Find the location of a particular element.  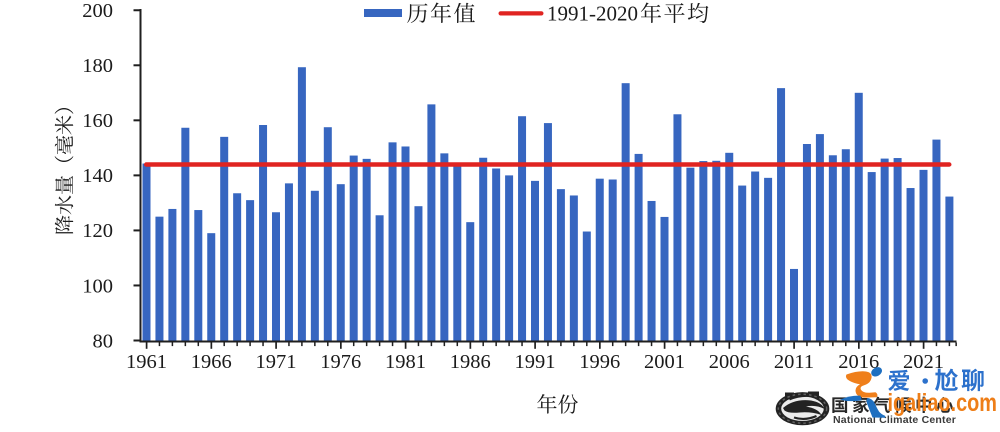

svg-text: 180 is located at coordinates (97, 66).